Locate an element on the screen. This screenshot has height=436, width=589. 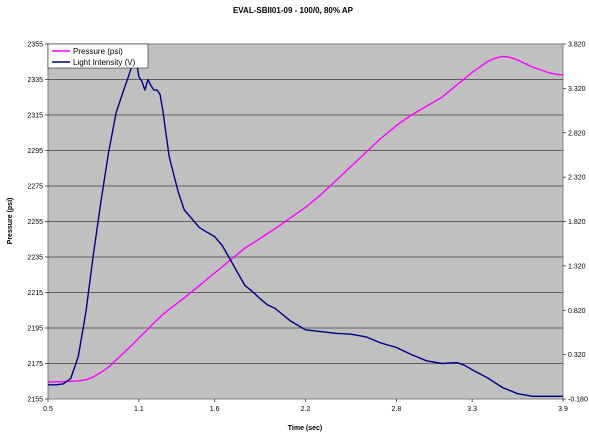
legend-label-light-intensity: Light Intensity (V) is located at coordinates (104, 62).